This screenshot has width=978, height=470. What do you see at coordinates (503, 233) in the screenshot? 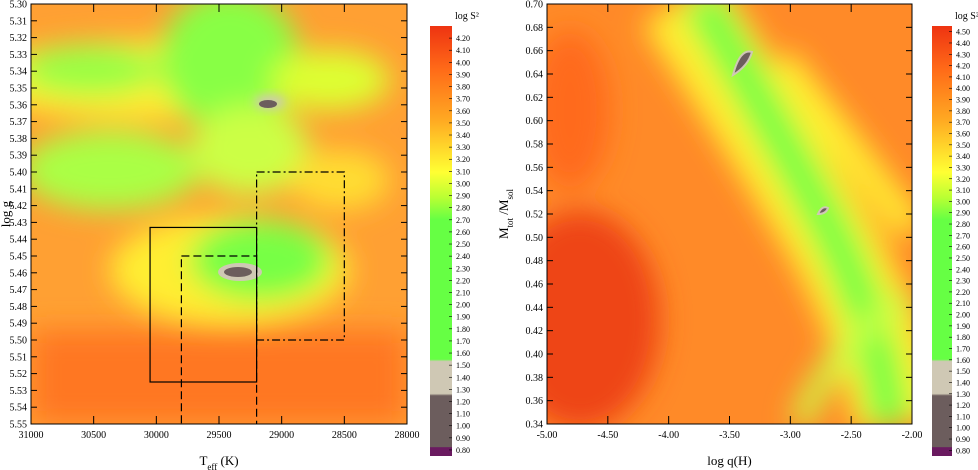
I see `y-axis-label-part: M` at bounding box center [503, 233].